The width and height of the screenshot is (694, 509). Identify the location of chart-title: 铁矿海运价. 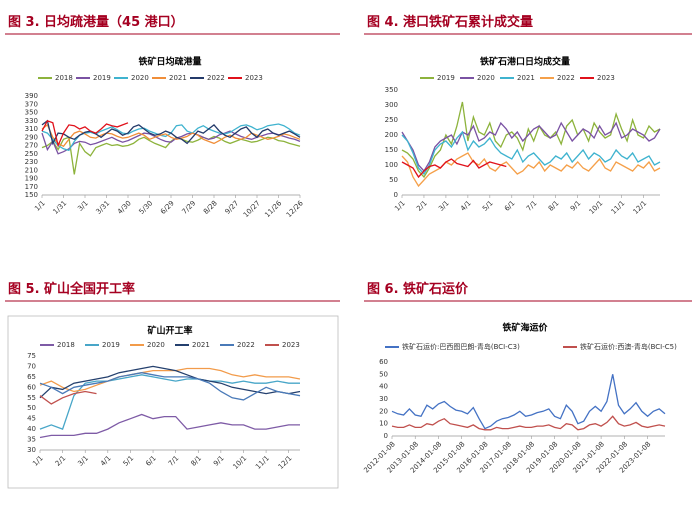
(525, 328).